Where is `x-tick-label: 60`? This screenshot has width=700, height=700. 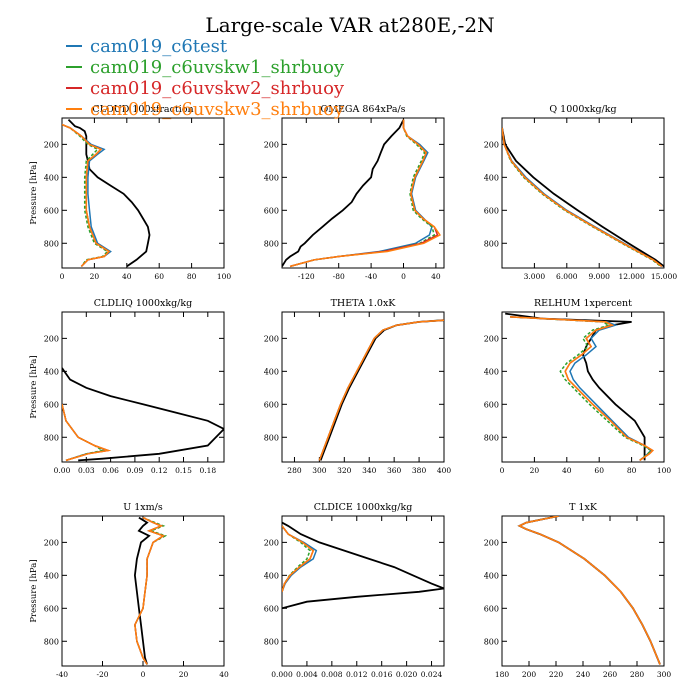
x-tick-label: 60 is located at coordinates (159, 276).